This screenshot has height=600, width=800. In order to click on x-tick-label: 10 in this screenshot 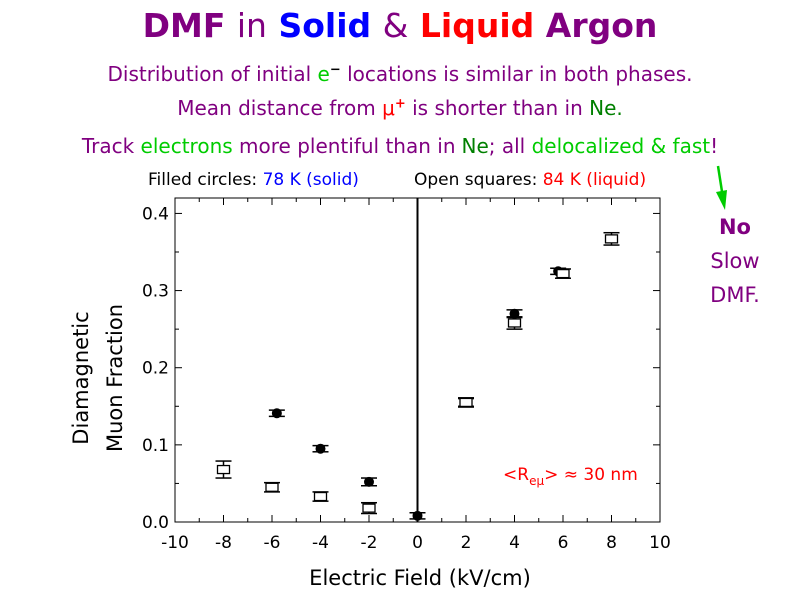, I will do `click(660, 543)`.